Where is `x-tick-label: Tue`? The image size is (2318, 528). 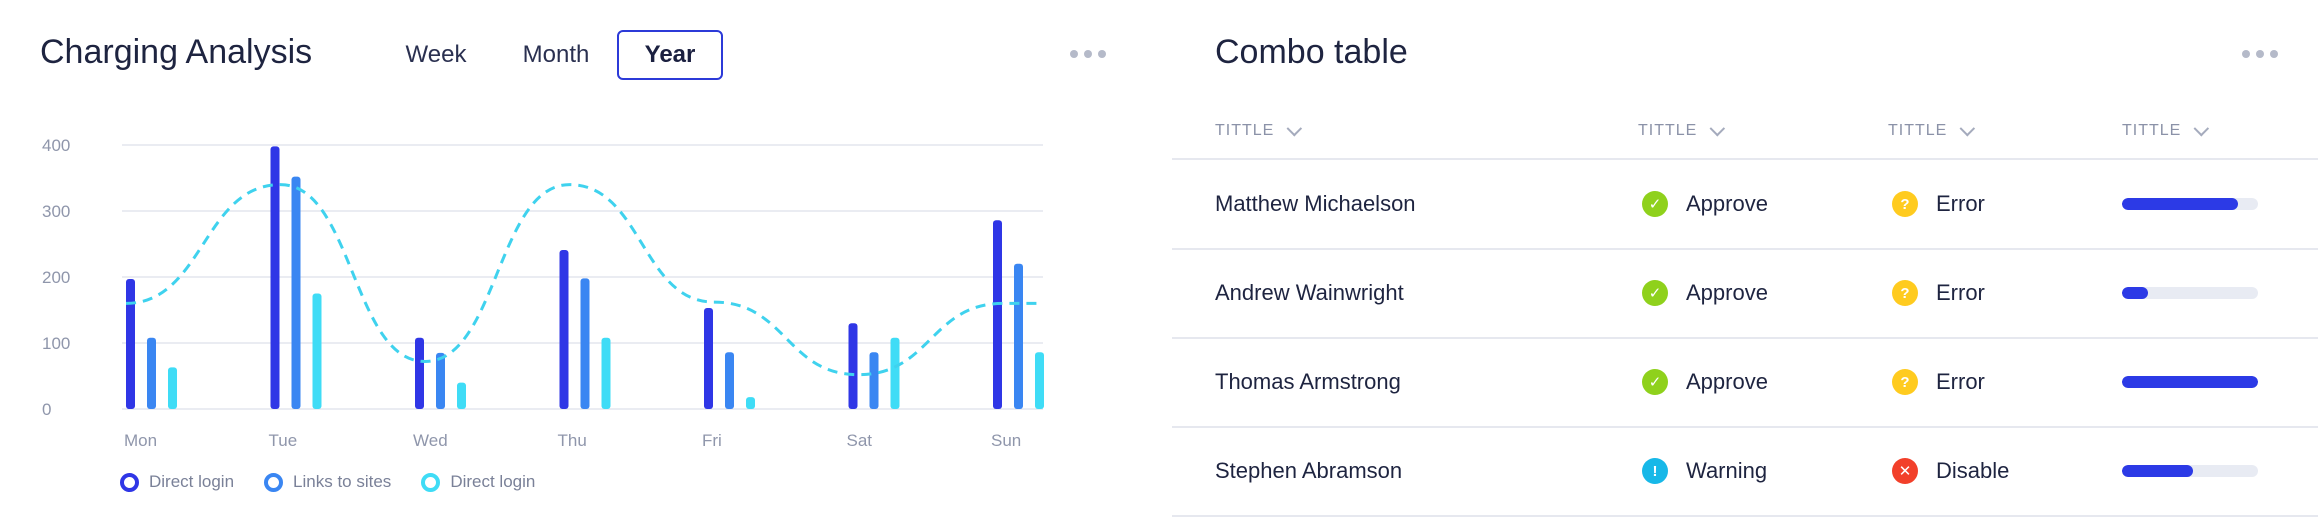
x-tick-label: Tue is located at coordinates (283, 440).